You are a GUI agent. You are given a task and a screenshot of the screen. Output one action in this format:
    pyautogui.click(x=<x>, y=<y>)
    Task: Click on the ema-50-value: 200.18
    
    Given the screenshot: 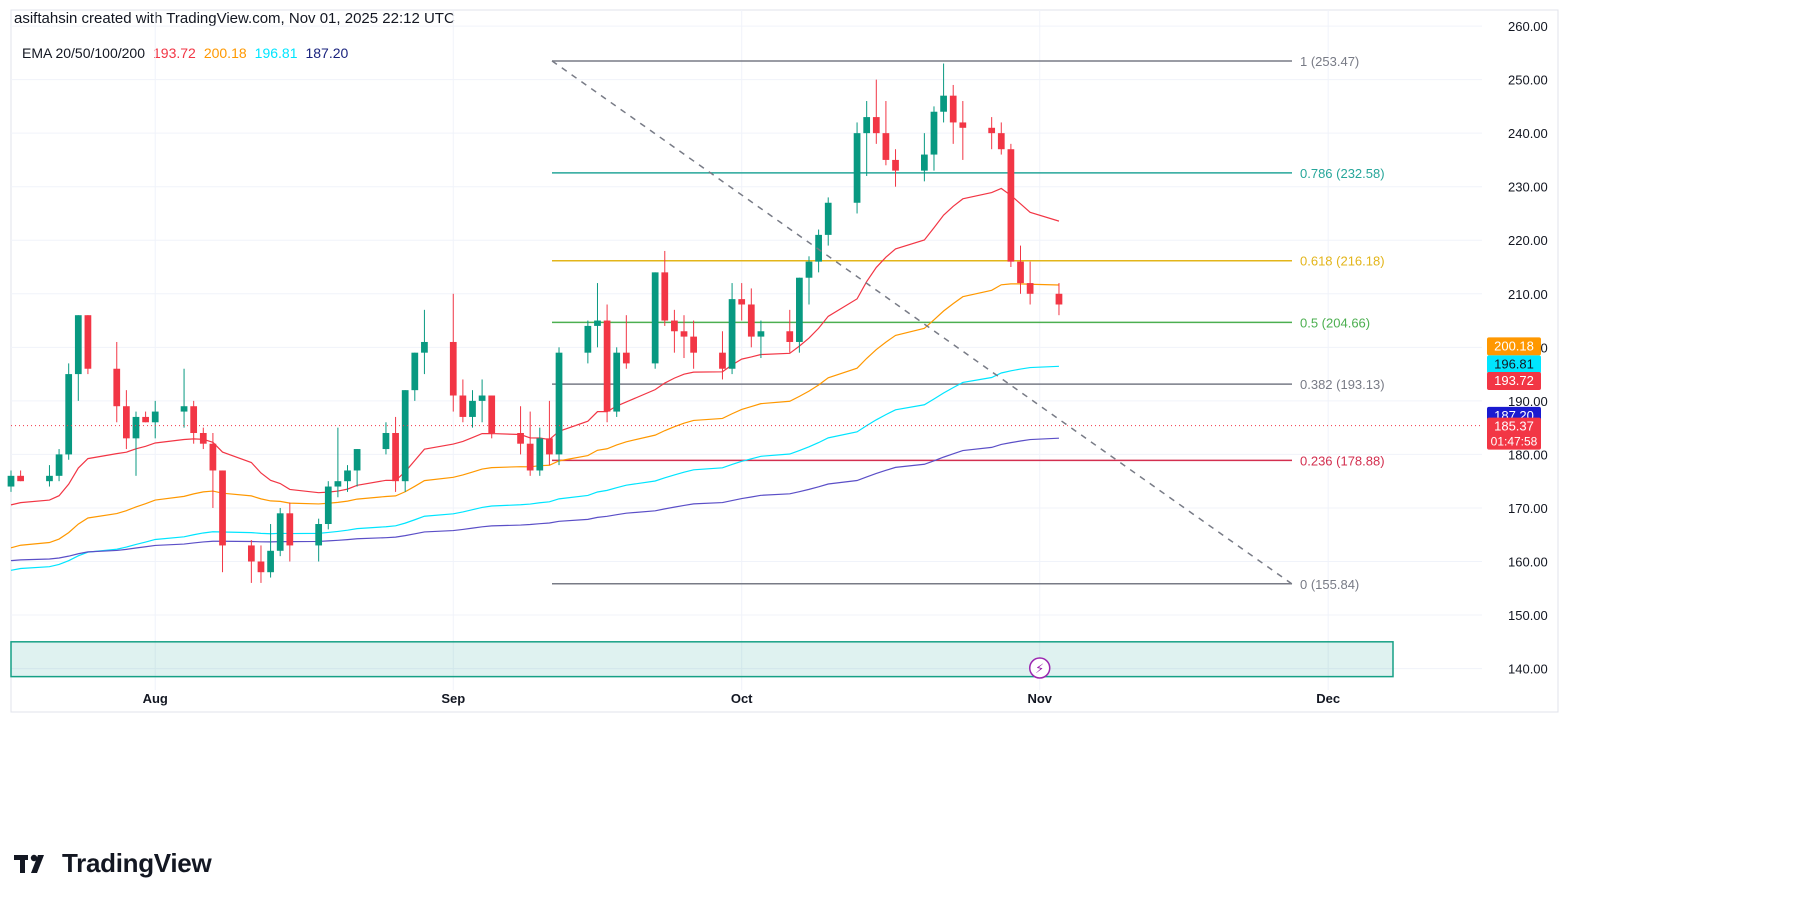 What is the action you would take?
    pyautogui.click(x=225, y=53)
    